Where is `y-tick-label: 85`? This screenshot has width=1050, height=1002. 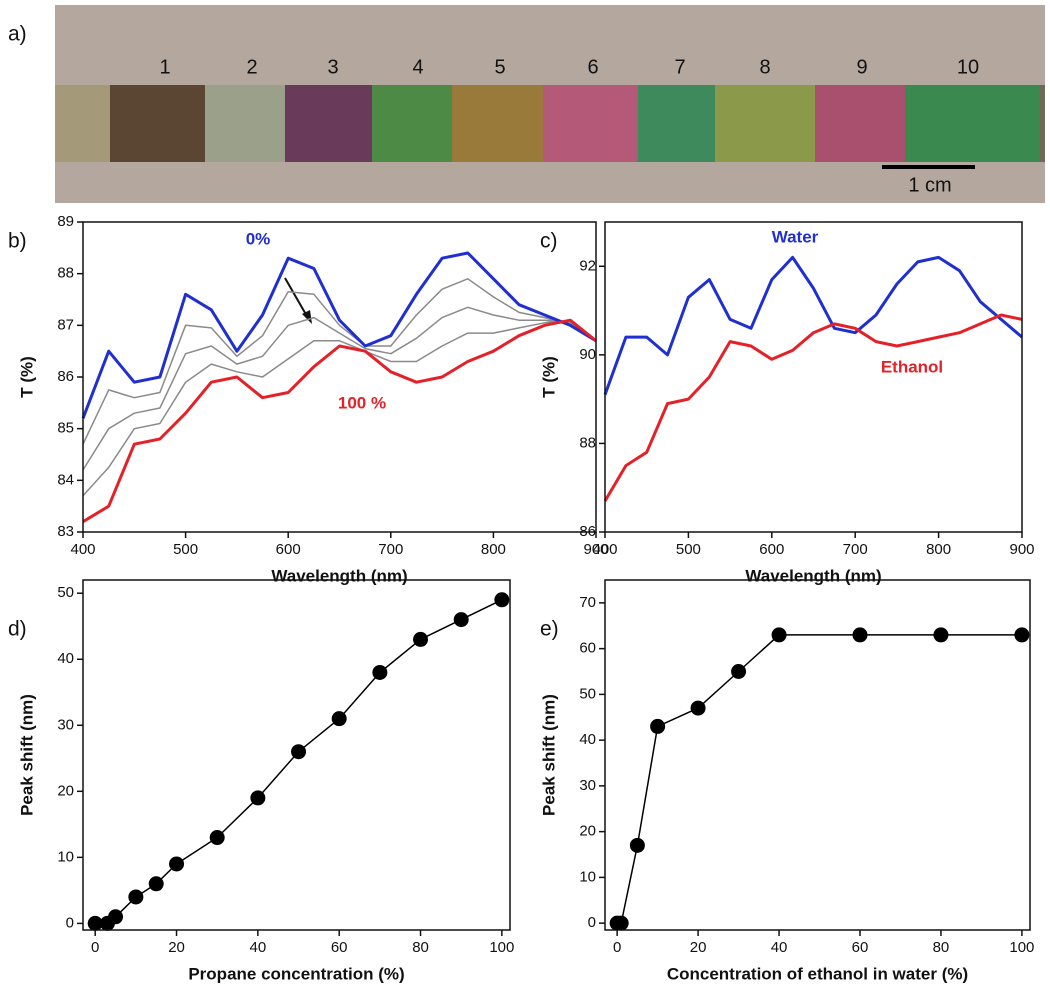
y-tick-label: 85 is located at coordinates (65, 428).